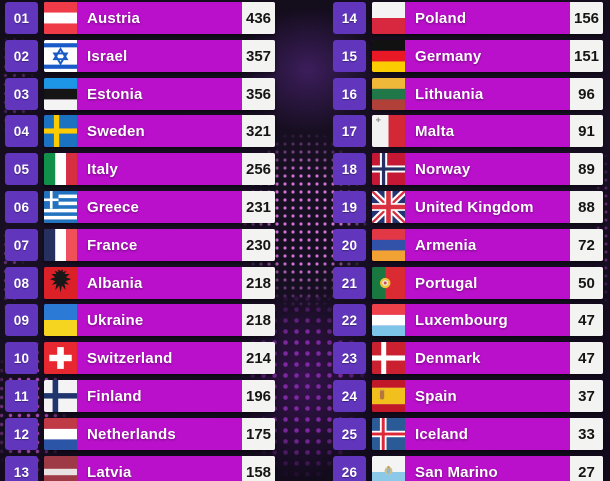 Image resolution: width=610 pixels, height=481 pixels. I want to click on score-box: 47, so click(586, 358).